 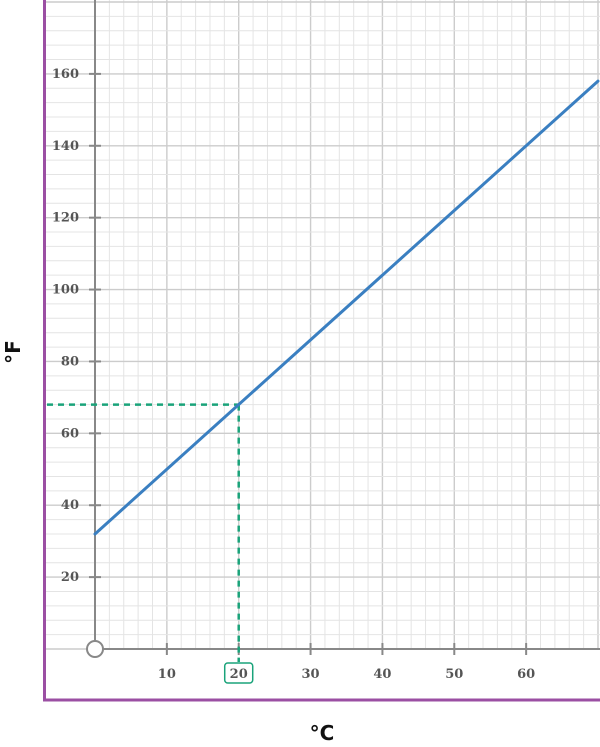 What do you see at coordinates (143, 532) in the screenshot?
I see `annotation` at bounding box center [143, 532].